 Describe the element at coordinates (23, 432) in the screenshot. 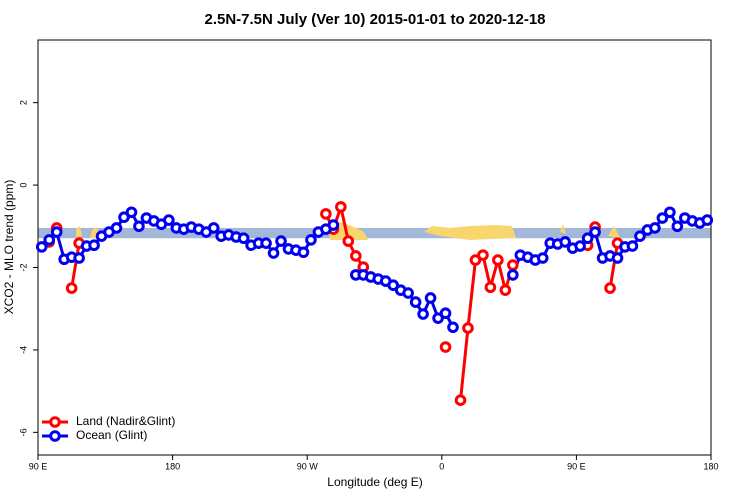

I see `y-tick-label: -6` at that location.